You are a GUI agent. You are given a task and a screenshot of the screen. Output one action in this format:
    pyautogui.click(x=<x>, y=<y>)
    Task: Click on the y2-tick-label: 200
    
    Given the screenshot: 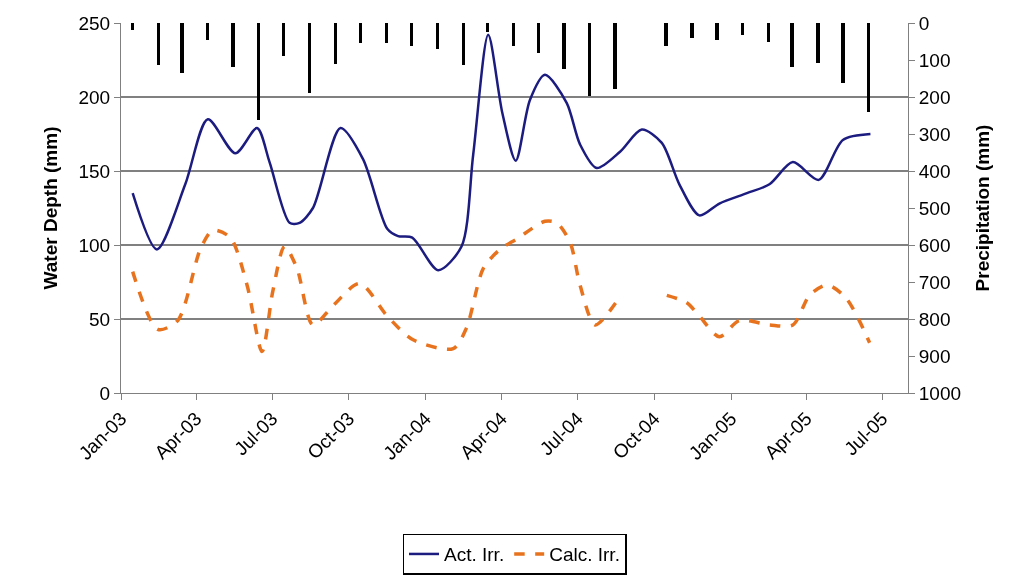 What is the action you would take?
    pyautogui.click(x=934, y=97)
    